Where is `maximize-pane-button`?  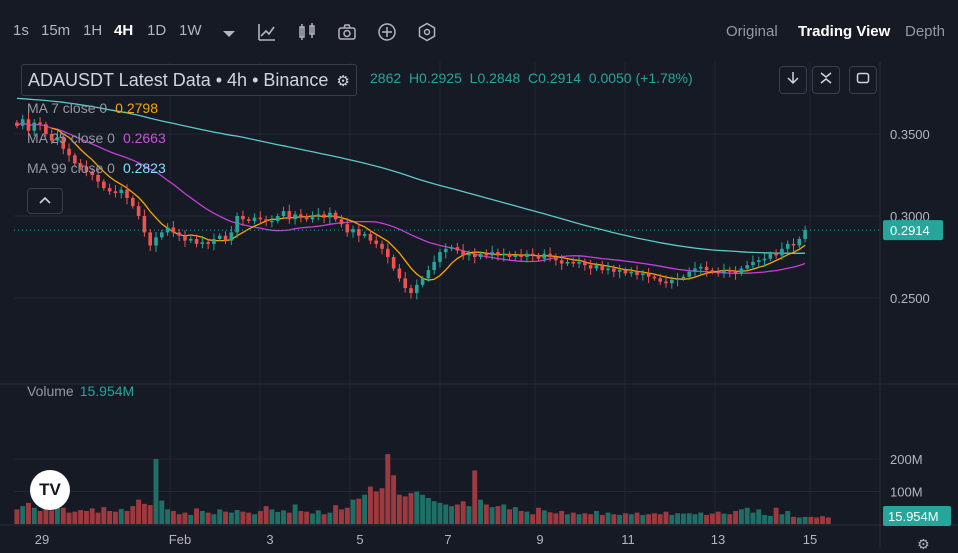 maximize-pane-button is located at coordinates (863, 80).